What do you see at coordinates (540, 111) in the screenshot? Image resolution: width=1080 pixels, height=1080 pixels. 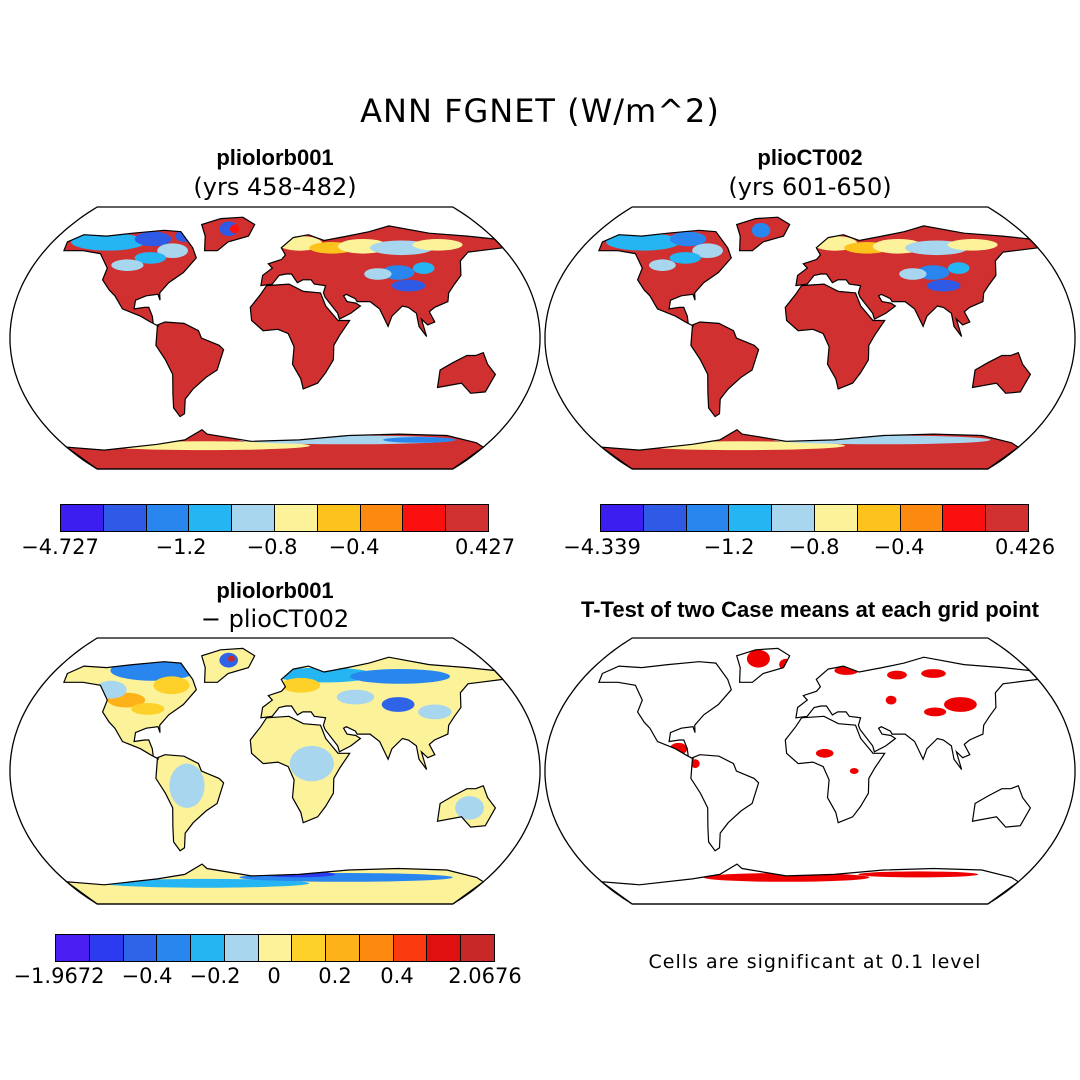 I see `main-title: ANN FGNET (W/m^2)` at bounding box center [540, 111].